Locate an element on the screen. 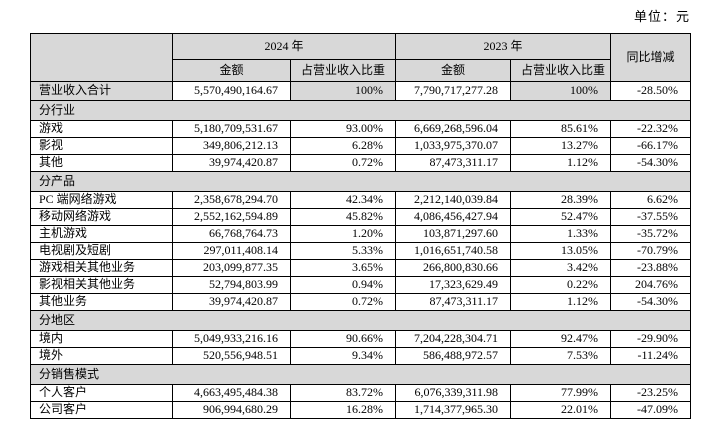  yoy-cell: -22.32% is located at coordinates (651, 129).